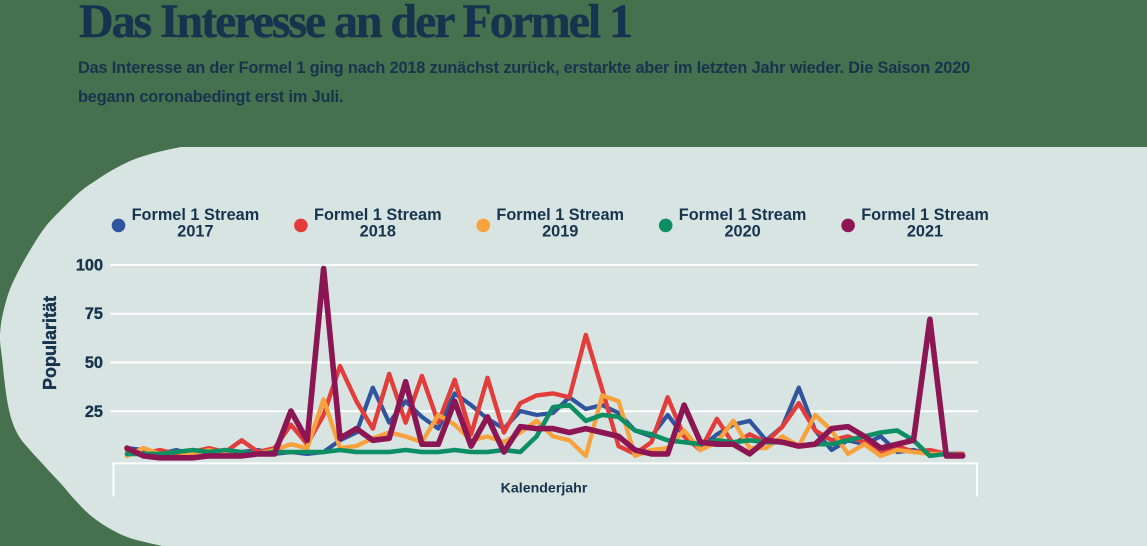  What do you see at coordinates (742, 231) in the screenshot?
I see `svg-text: 2020` at bounding box center [742, 231].